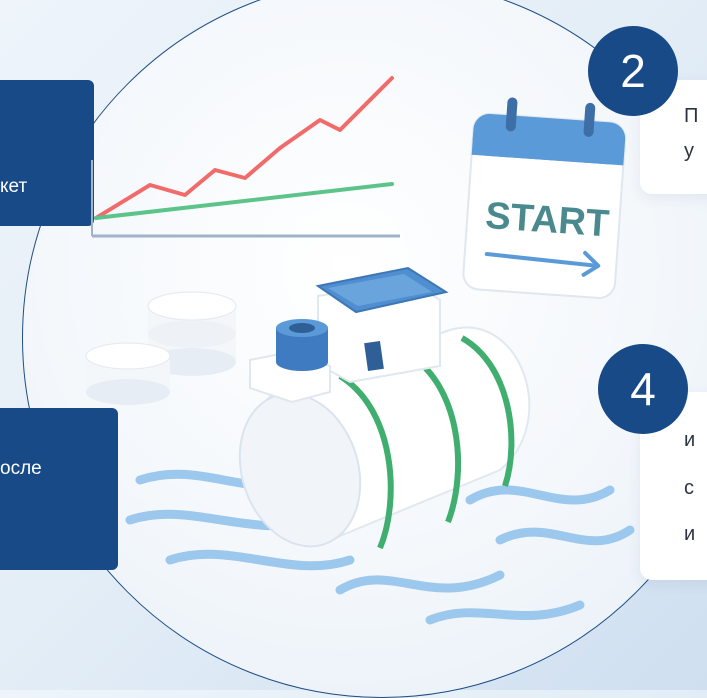  Describe the element at coordinates (59, 489) in the screenshot. I see `left-bottom-step-card: осле` at that location.